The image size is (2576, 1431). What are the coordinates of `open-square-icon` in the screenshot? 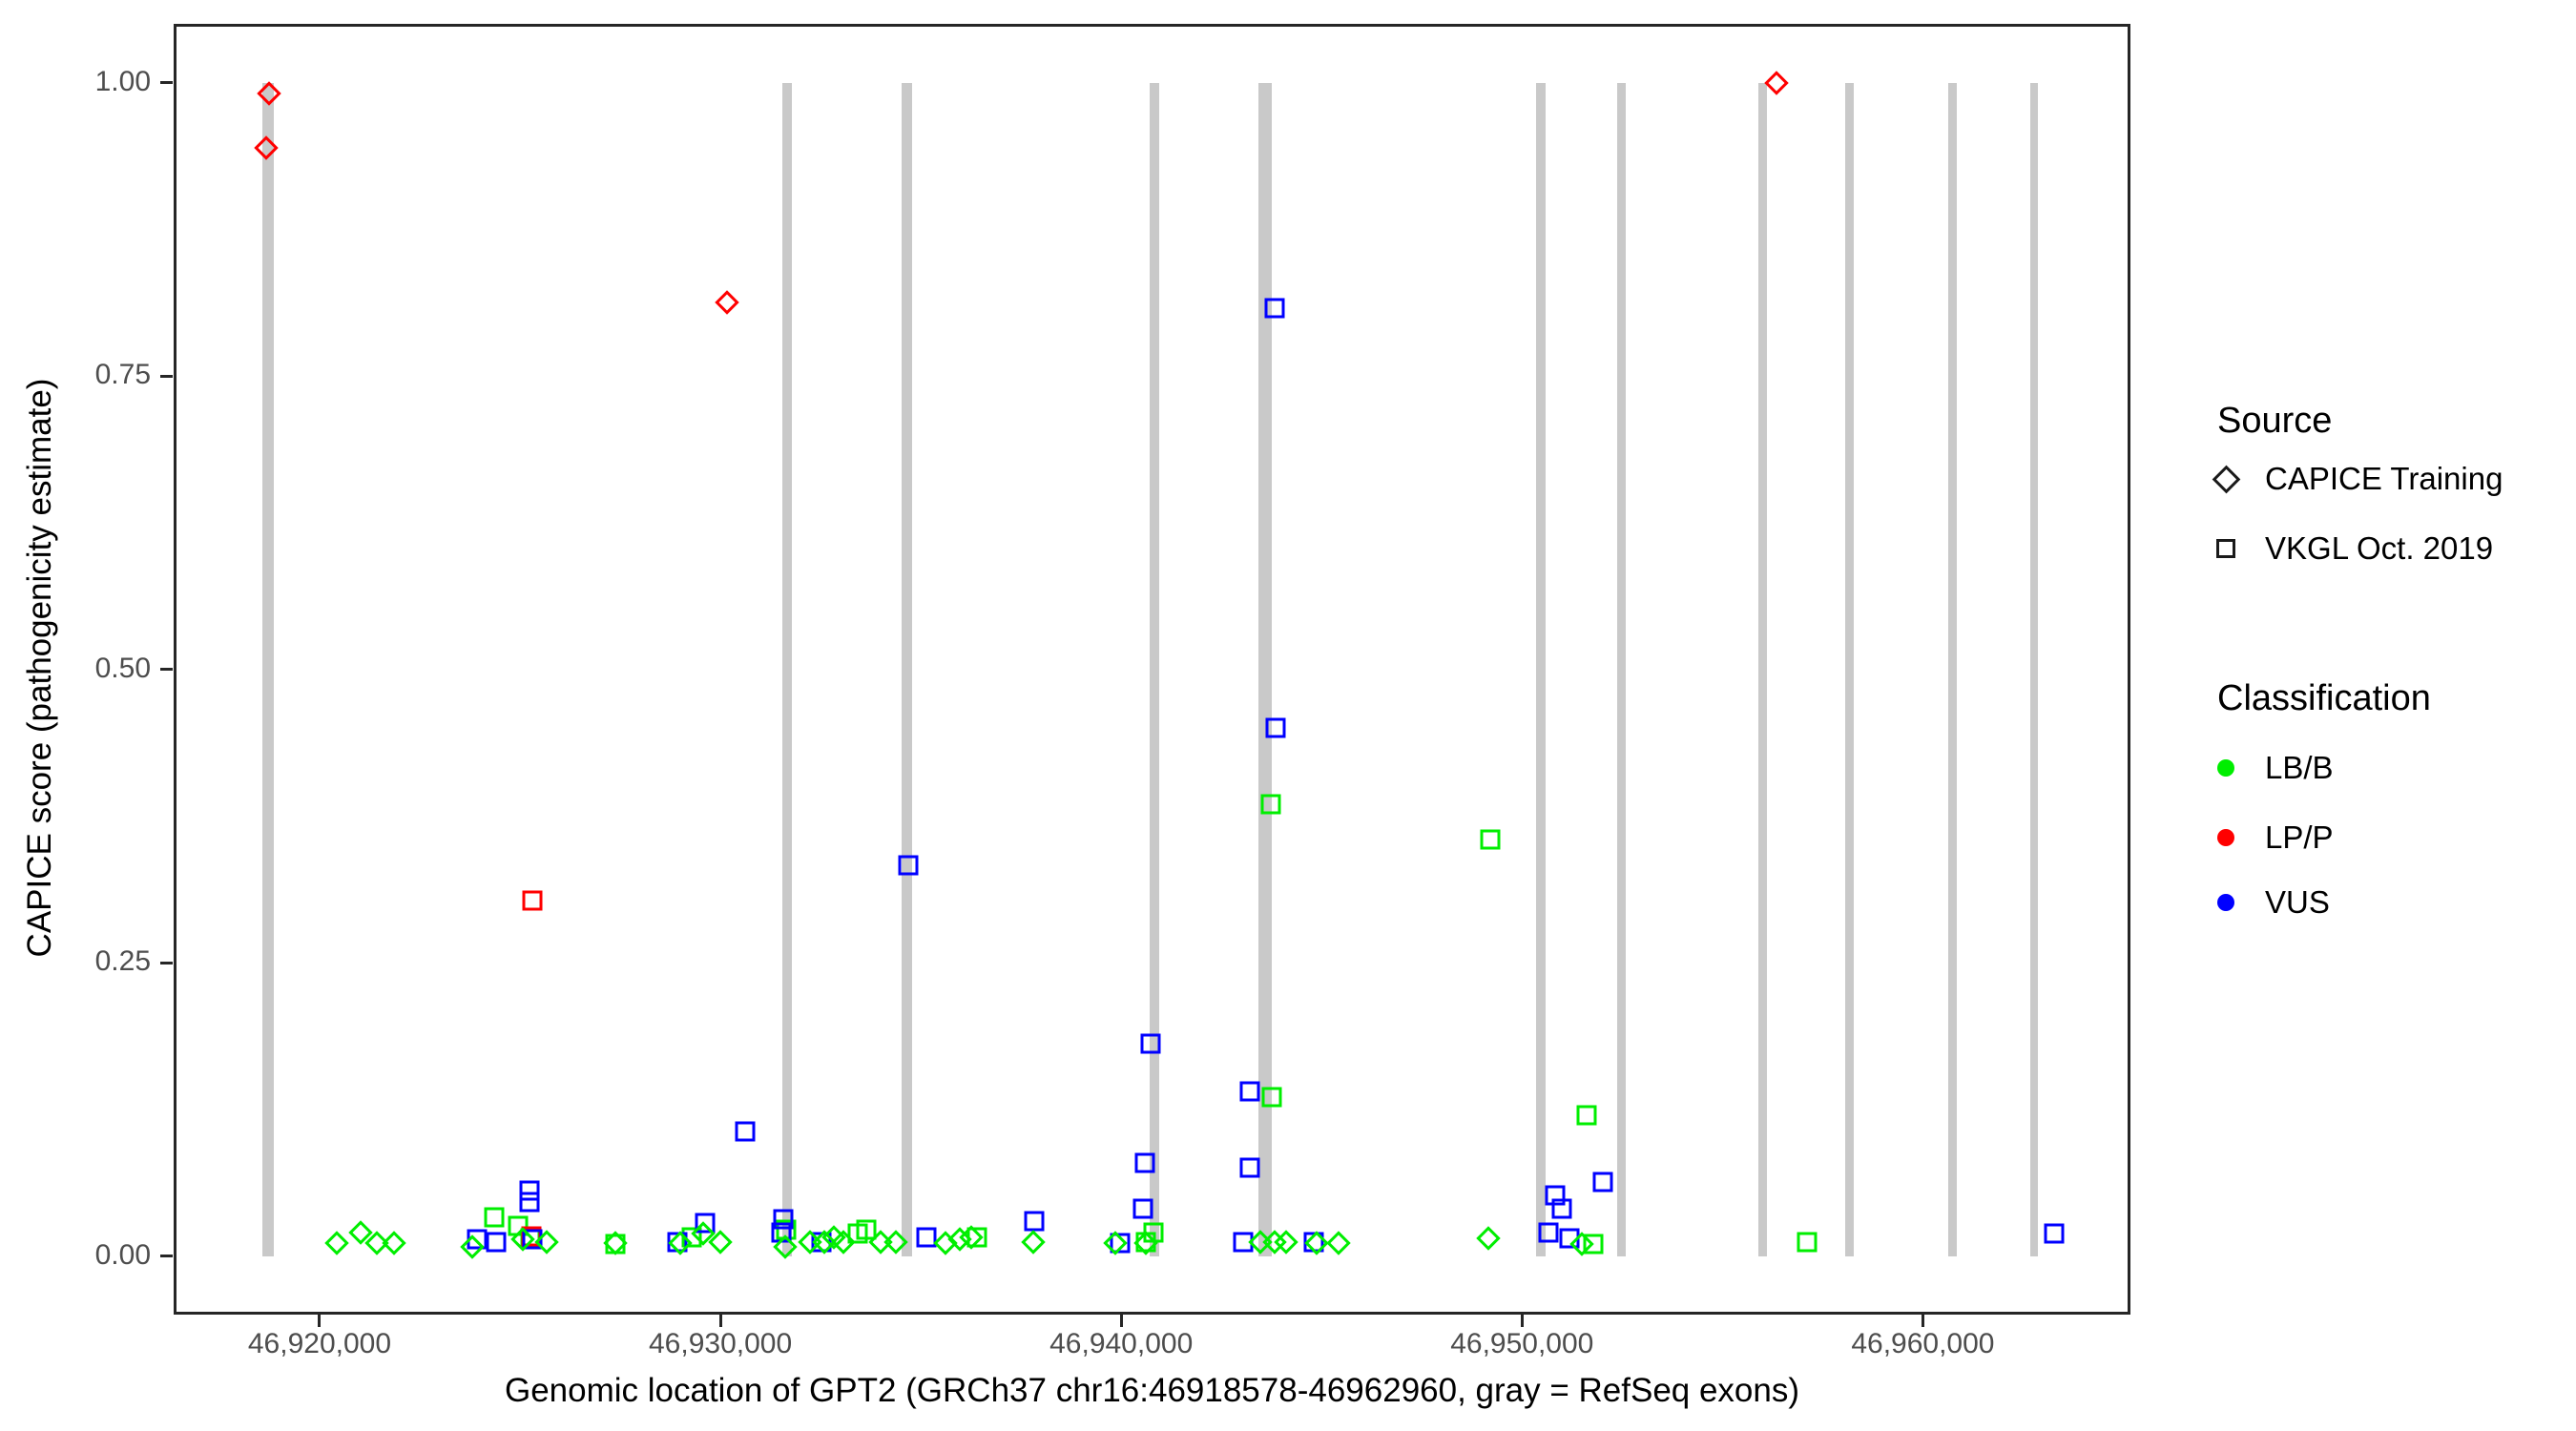 It's located at (2226, 548).